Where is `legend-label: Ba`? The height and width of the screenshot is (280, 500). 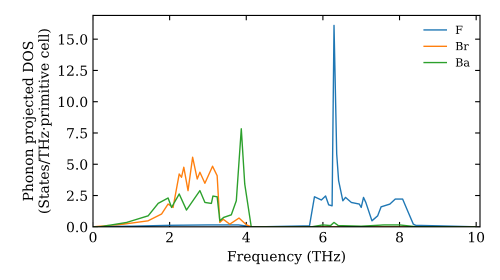
legend-label: Ba is located at coordinates (463, 62).